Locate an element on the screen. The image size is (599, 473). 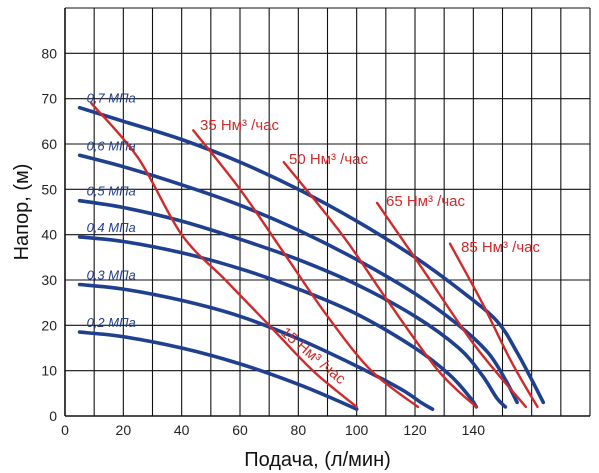
air-curve-label: 65 Нм³ /час is located at coordinates (425, 201).